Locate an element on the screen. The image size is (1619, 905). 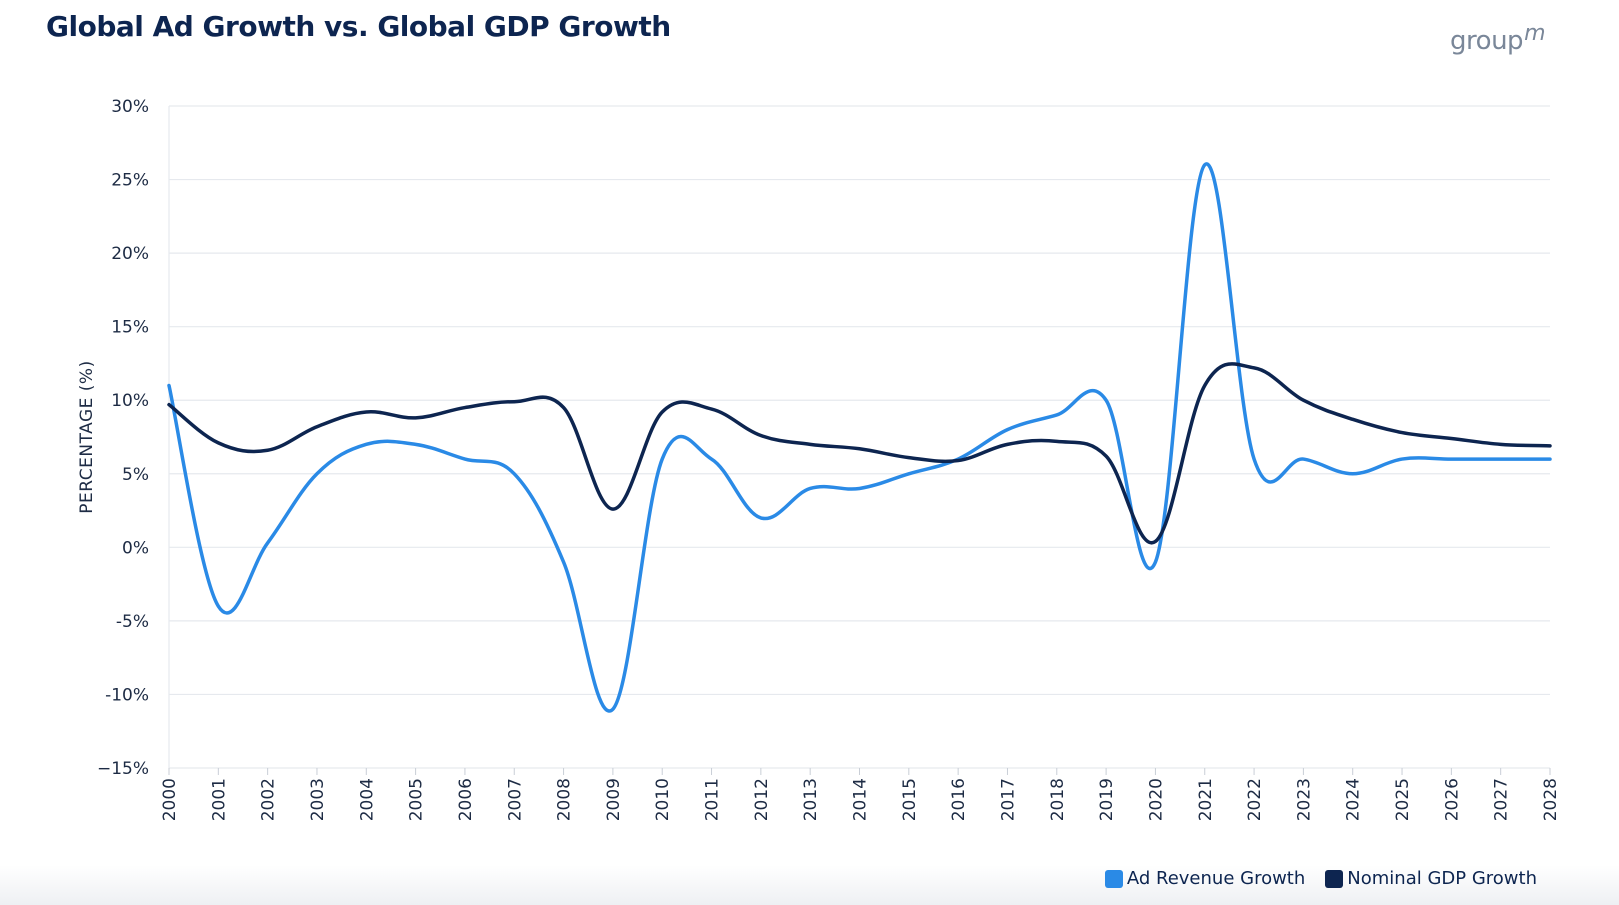
x-tick-label: 2010 is located at coordinates (663, 799).